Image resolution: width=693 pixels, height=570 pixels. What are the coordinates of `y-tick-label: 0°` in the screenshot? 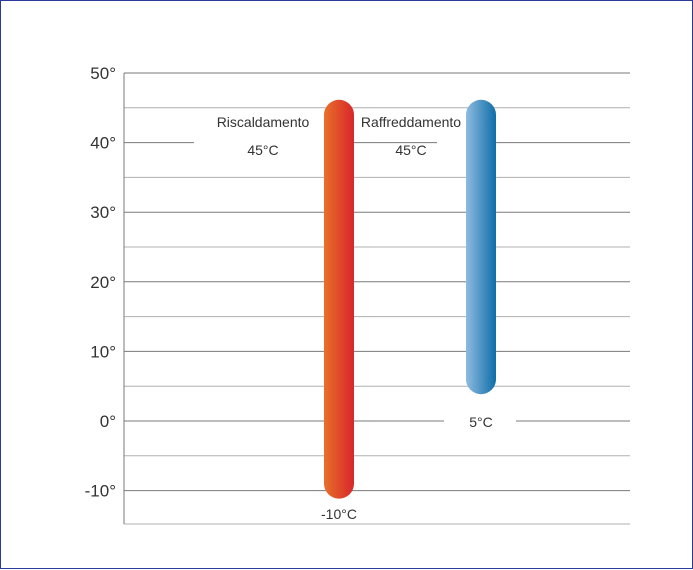 It's located at (108, 421).